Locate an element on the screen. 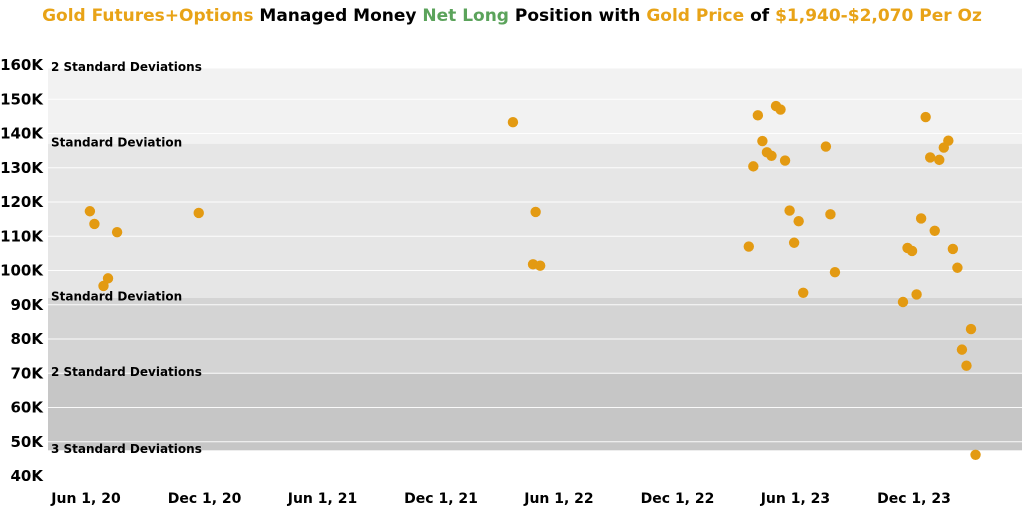 Image resolution: width=1024 pixels, height=512 pixels. y-tick-label: 100K is located at coordinates (22, 271).